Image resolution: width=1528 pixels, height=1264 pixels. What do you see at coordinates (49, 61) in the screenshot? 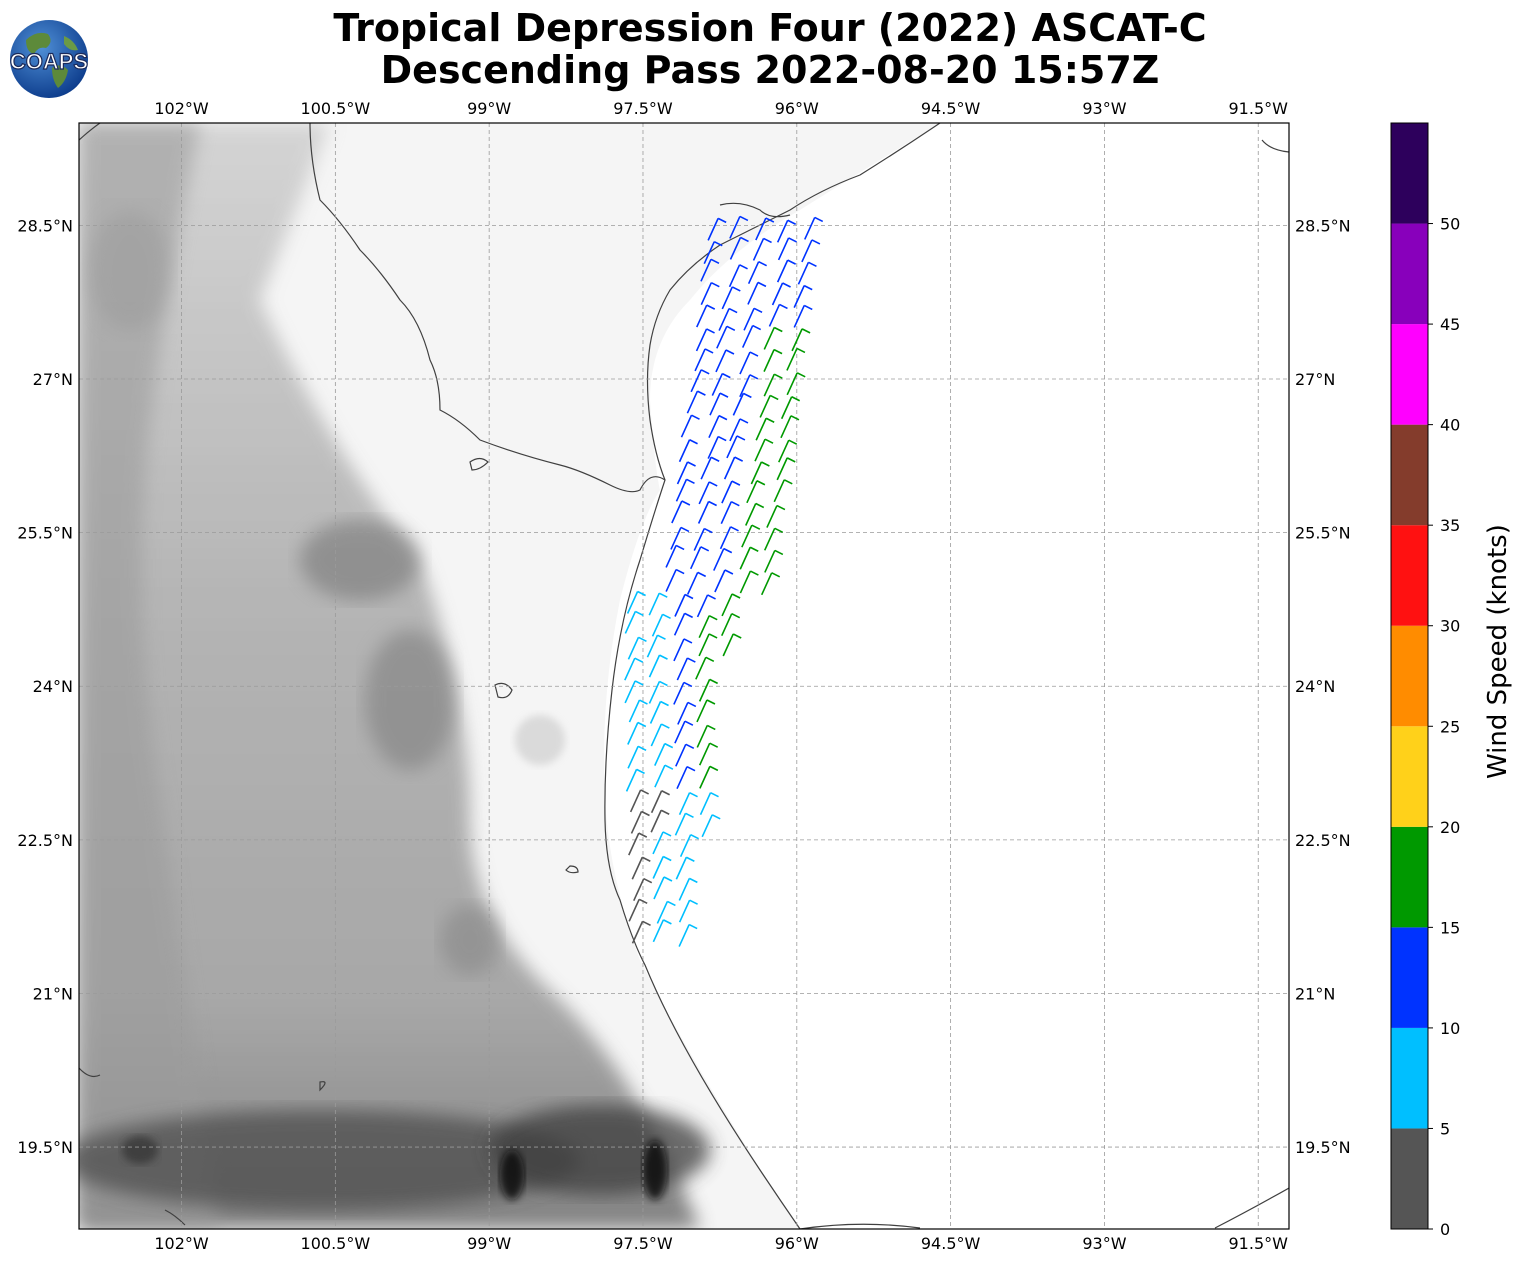
I see `logo-text: COAPS` at bounding box center [49, 61].